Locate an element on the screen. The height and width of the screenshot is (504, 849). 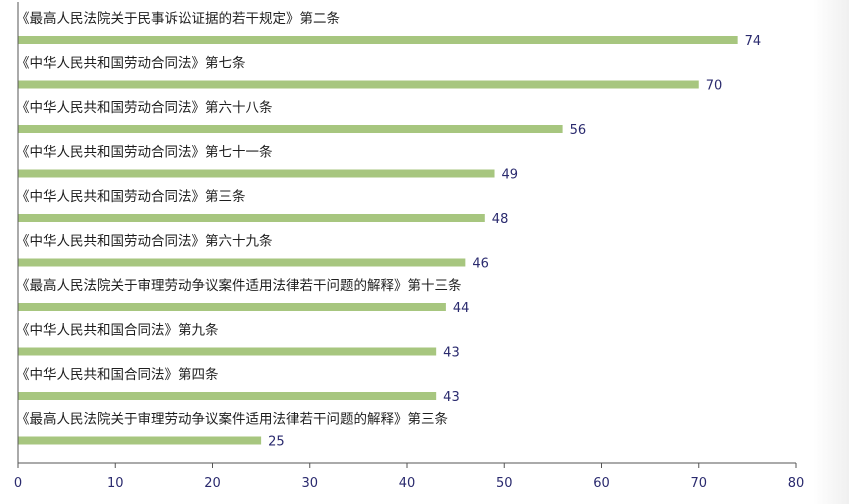
category-label: 《中华人民共和国合同法》第四条 is located at coordinates (117, 374).